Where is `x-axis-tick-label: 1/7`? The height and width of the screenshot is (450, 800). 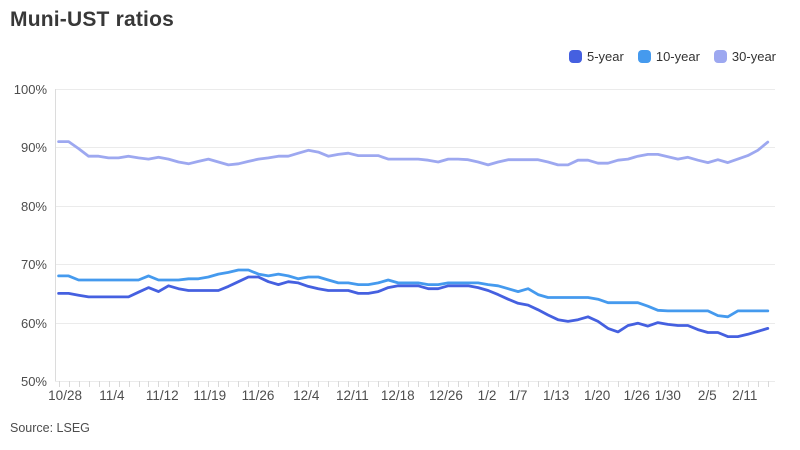
x-axis-tick-label: 1/7 is located at coordinates (518, 395).